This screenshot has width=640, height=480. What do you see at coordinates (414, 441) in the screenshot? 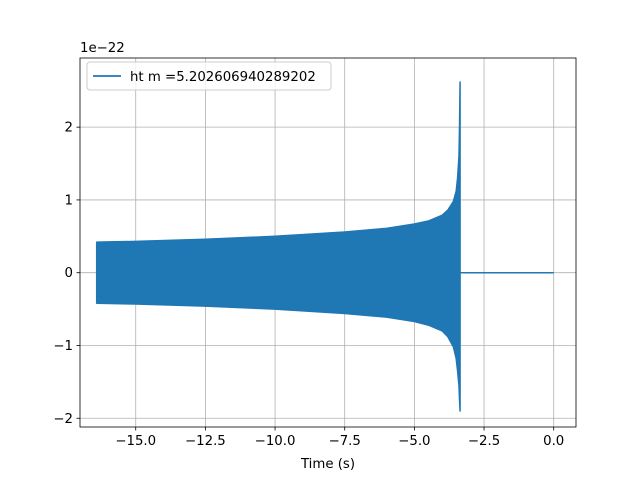
I see `x-tick-label: −5.0` at bounding box center [414, 441].